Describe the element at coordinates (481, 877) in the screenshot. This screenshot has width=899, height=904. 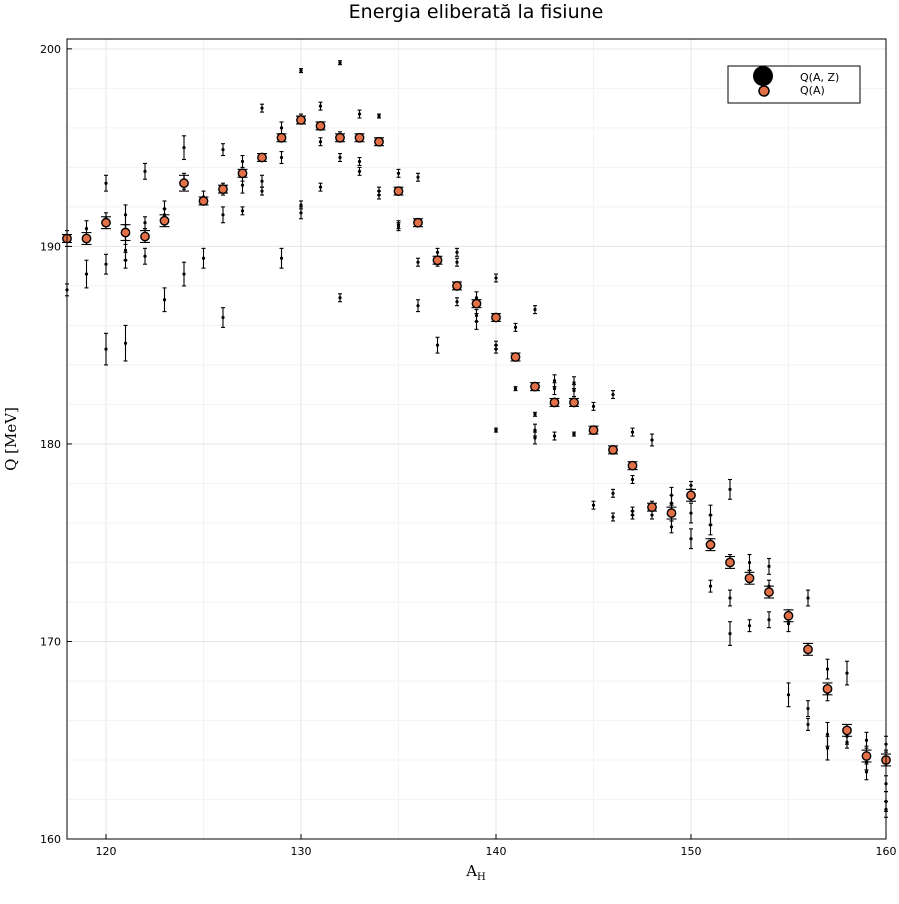
I see `x-axis-label-subscript: H` at that location.